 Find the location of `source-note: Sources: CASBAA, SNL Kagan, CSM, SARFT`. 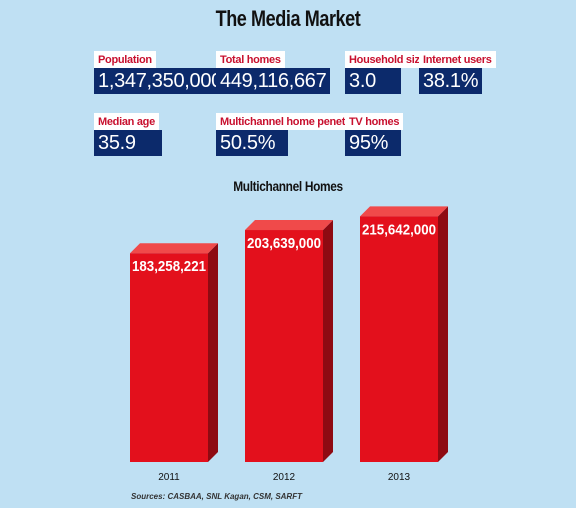

source-note: Sources: CASBAA, SNL Kagan, CSM, SARFT is located at coordinates (216, 496).